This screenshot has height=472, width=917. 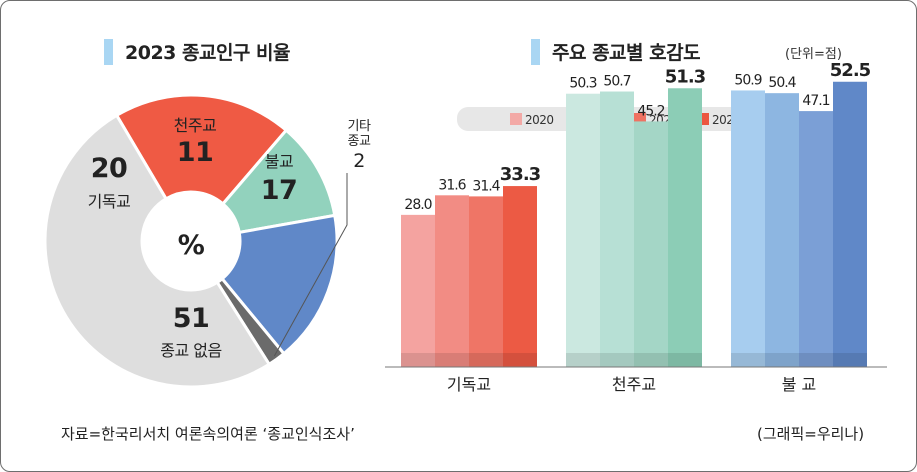 I want to click on pie-slice-label: 천주교, so click(x=195, y=125).